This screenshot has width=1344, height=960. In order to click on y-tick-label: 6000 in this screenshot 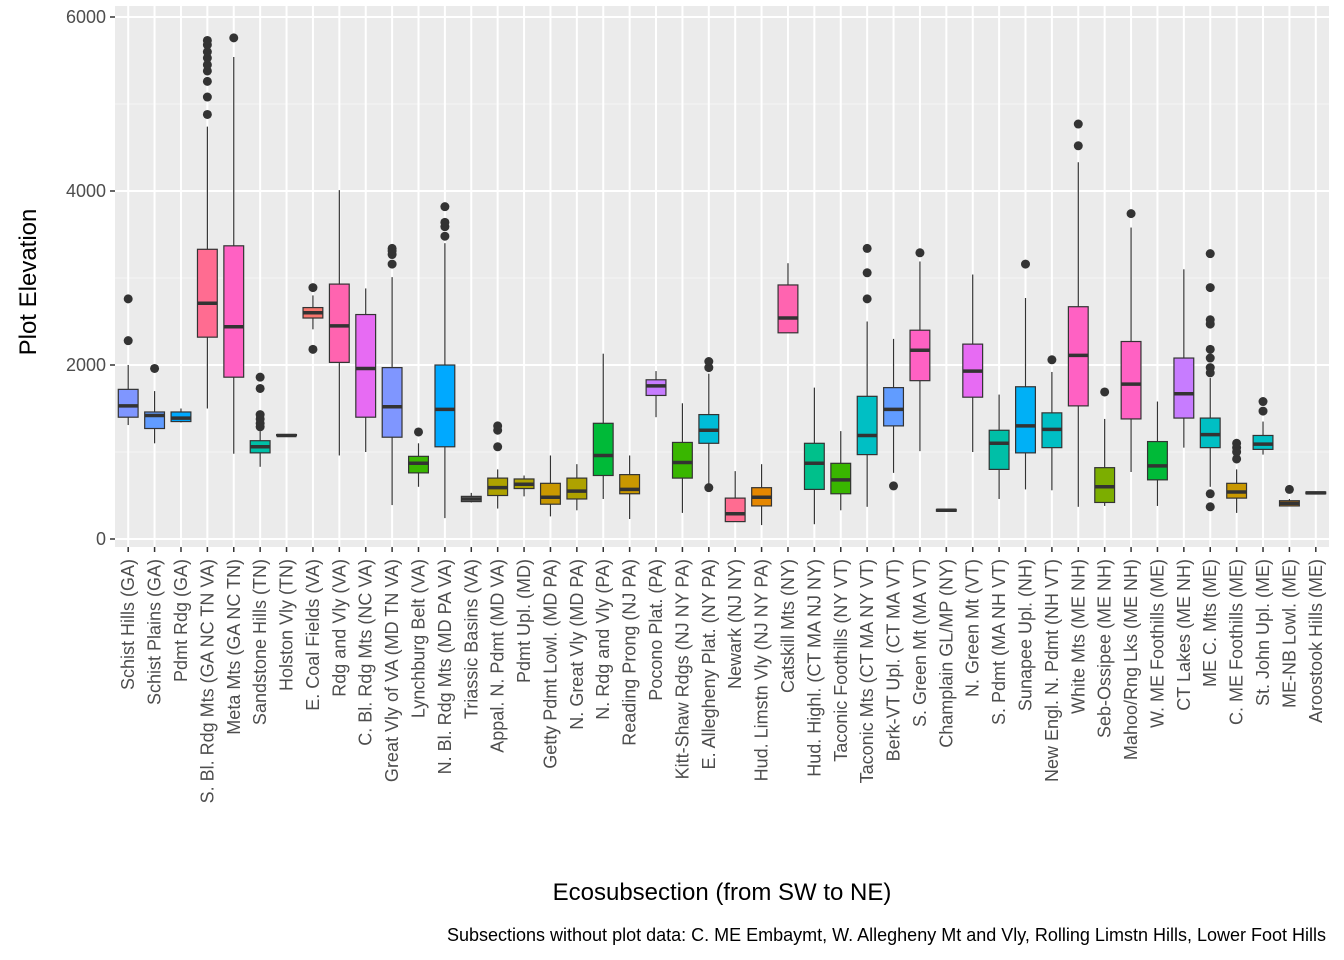, I will do `click(86, 17)`.